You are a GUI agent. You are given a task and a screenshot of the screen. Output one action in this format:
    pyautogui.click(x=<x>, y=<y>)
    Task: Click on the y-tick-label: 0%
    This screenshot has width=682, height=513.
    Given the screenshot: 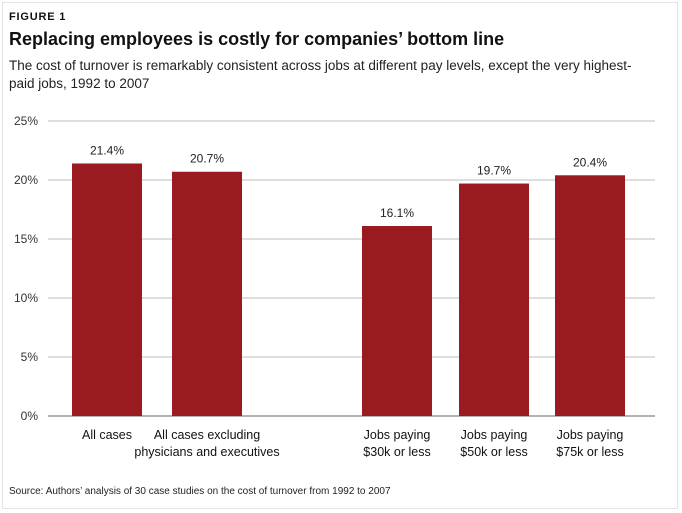 What is the action you would take?
    pyautogui.click(x=30, y=416)
    